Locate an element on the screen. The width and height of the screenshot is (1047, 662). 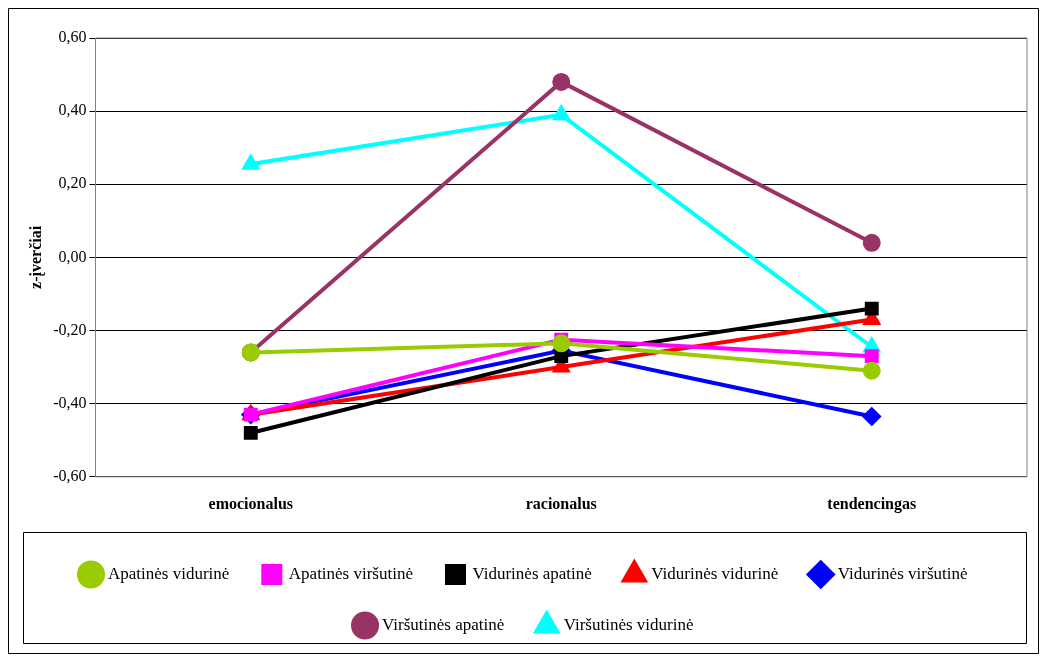
y-tick-label: -0,60 is located at coordinates (70, 475).